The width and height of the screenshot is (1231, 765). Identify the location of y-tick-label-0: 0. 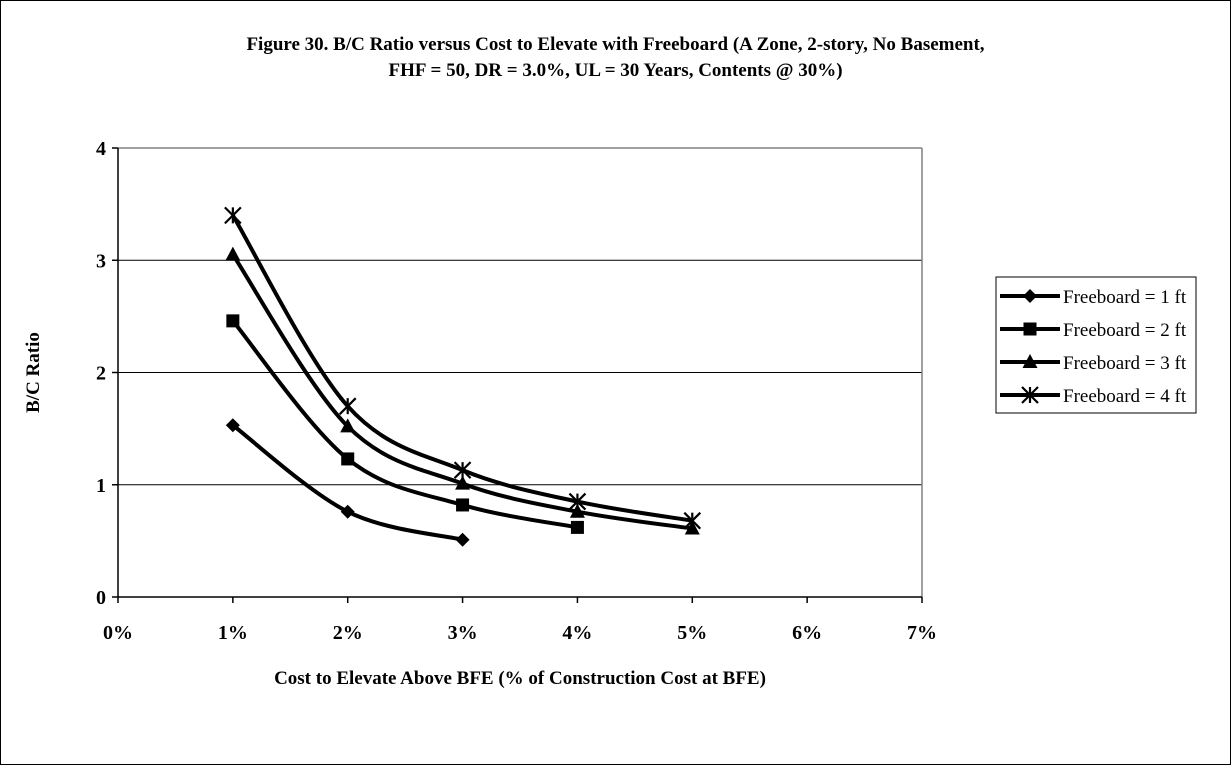
(101, 598).